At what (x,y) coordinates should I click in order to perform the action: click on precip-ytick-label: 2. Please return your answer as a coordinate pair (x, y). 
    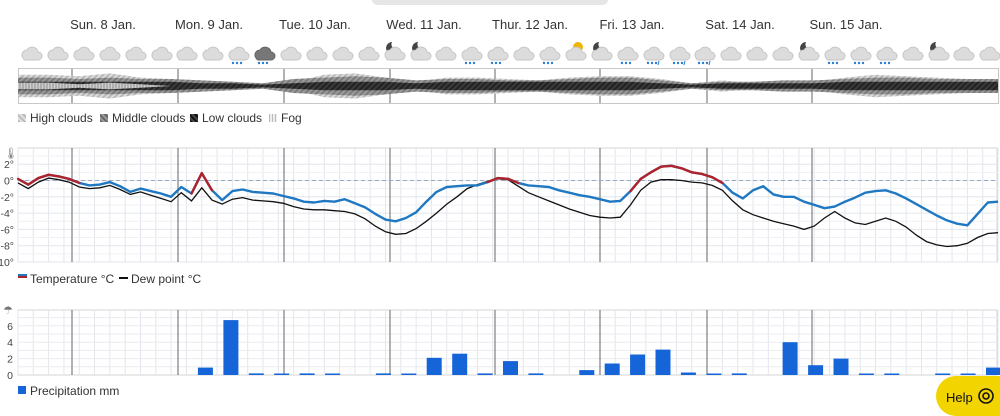
    Looking at the image, I should click on (10, 360).